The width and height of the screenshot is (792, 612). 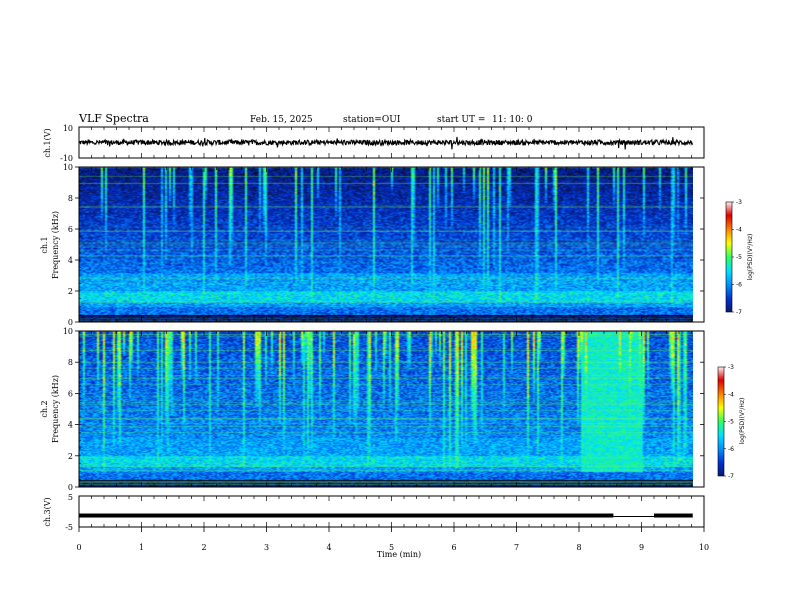 What do you see at coordinates (44, 408) in the screenshot?
I see `ch2-spectrogram-ylabel-ch: ch.2` at bounding box center [44, 408].